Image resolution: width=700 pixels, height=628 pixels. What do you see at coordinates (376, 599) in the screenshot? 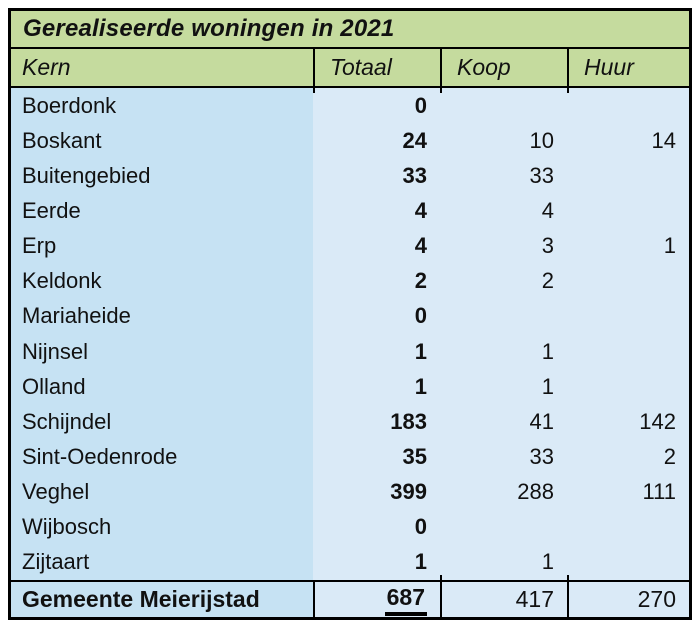
I see `total-totaal-cell: 687` at bounding box center [376, 599].